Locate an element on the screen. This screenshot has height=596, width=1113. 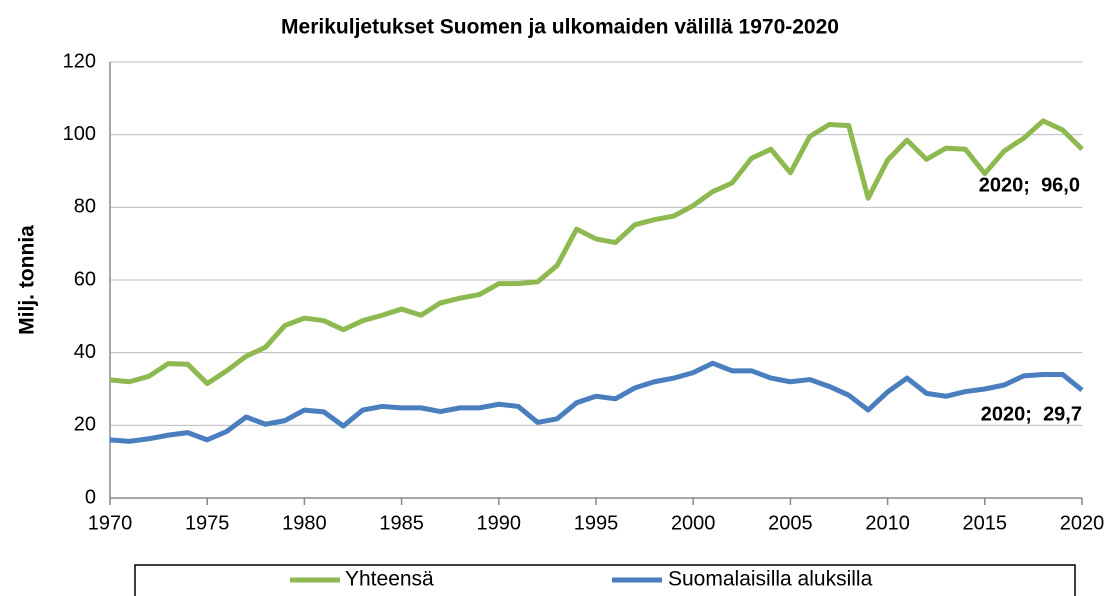
annotation: 2020; 29,7 is located at coordinates (1031, 414).